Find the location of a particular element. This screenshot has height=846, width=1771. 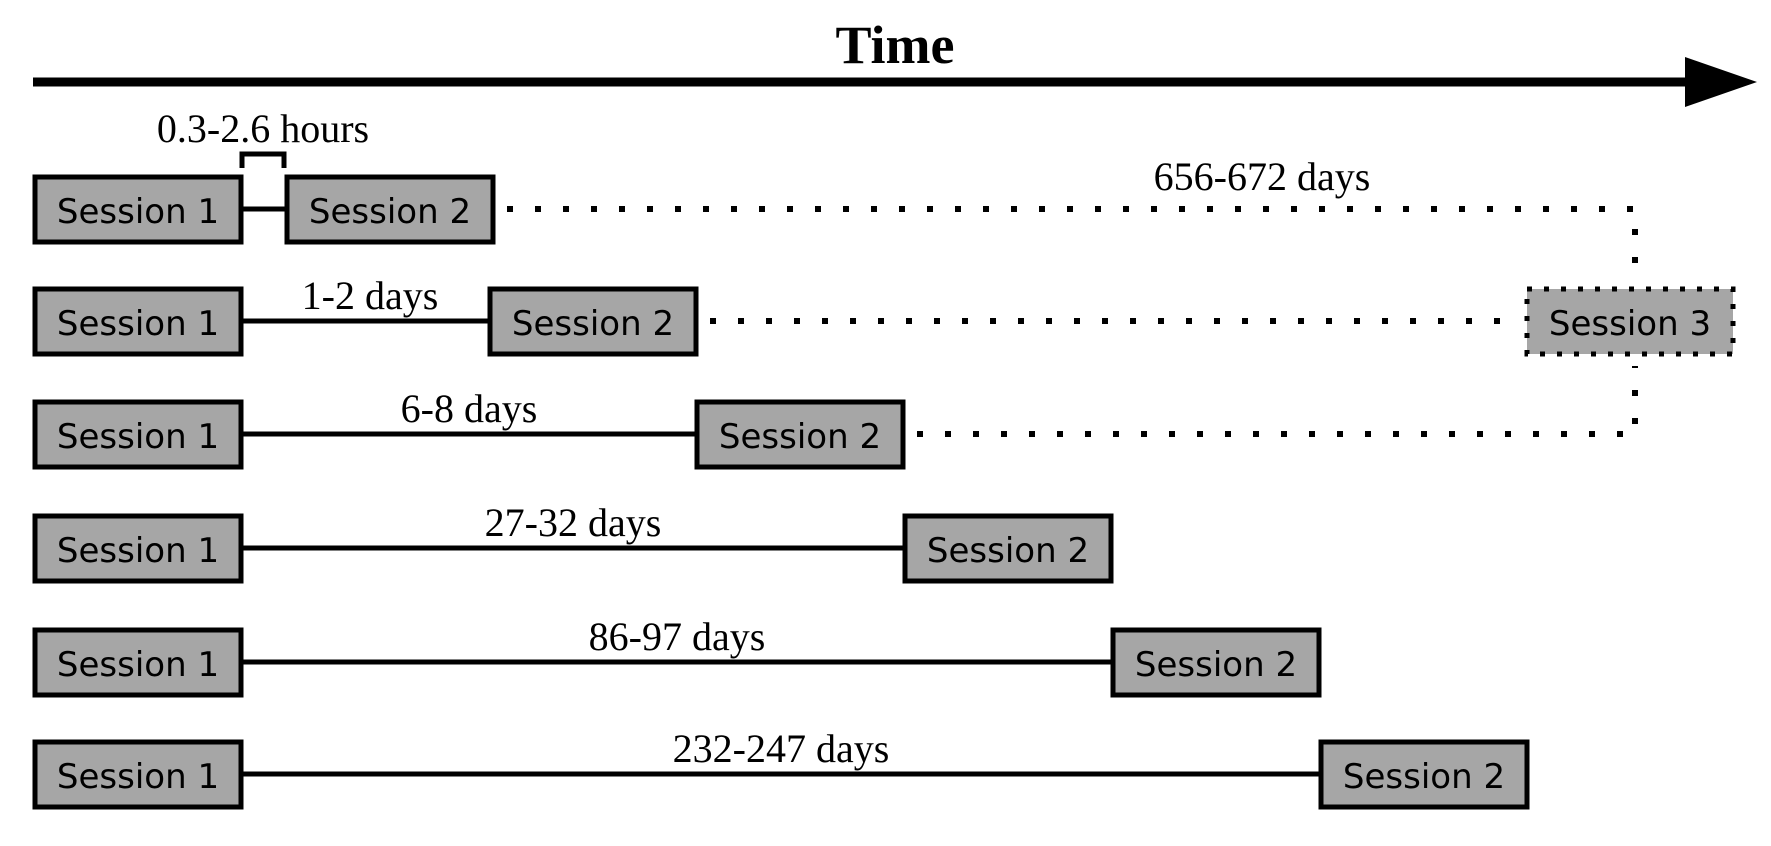

interval-label: 1-2 days is located at coordinates (370, 295).